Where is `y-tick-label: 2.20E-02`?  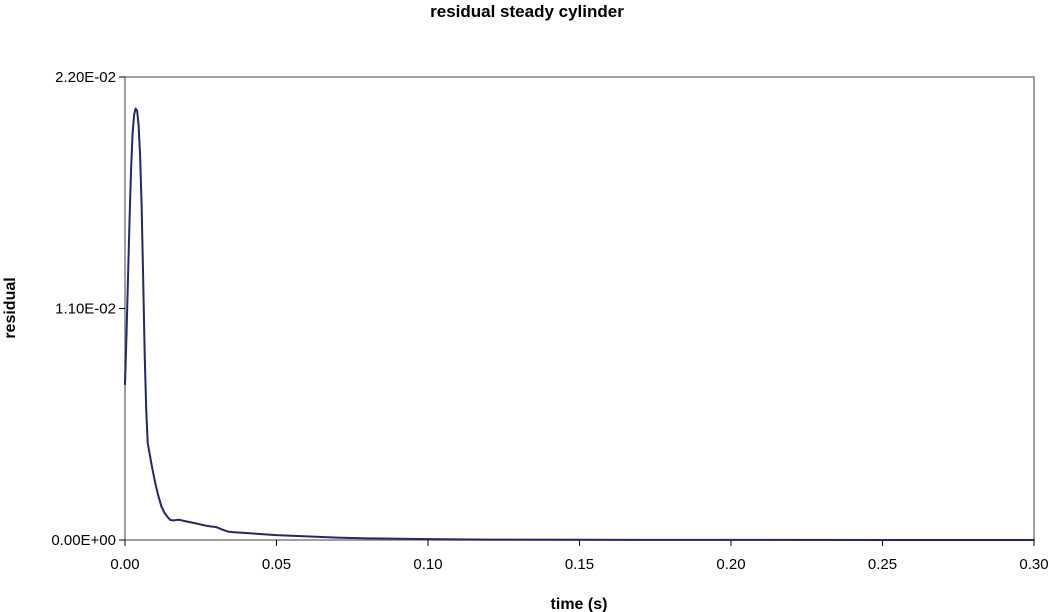
y-tick-label: 2.20E-02 is located at coordinates (85, 77).